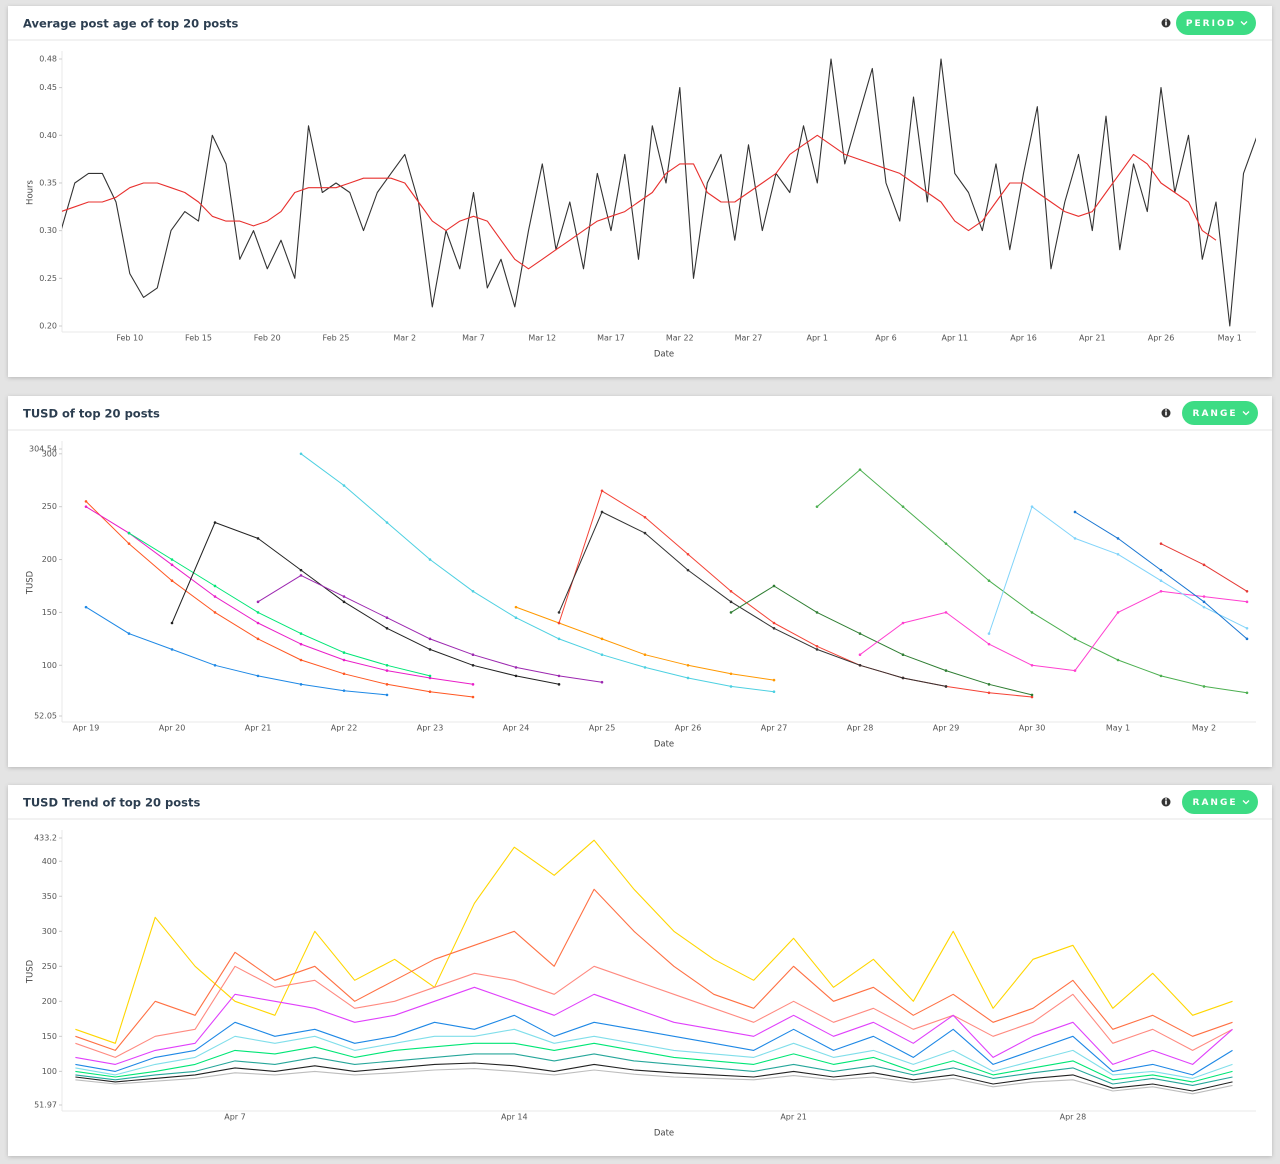 This screenshot has height=1164, width=1280. I want to click on y-tick-label: 100, so click(49, 665).